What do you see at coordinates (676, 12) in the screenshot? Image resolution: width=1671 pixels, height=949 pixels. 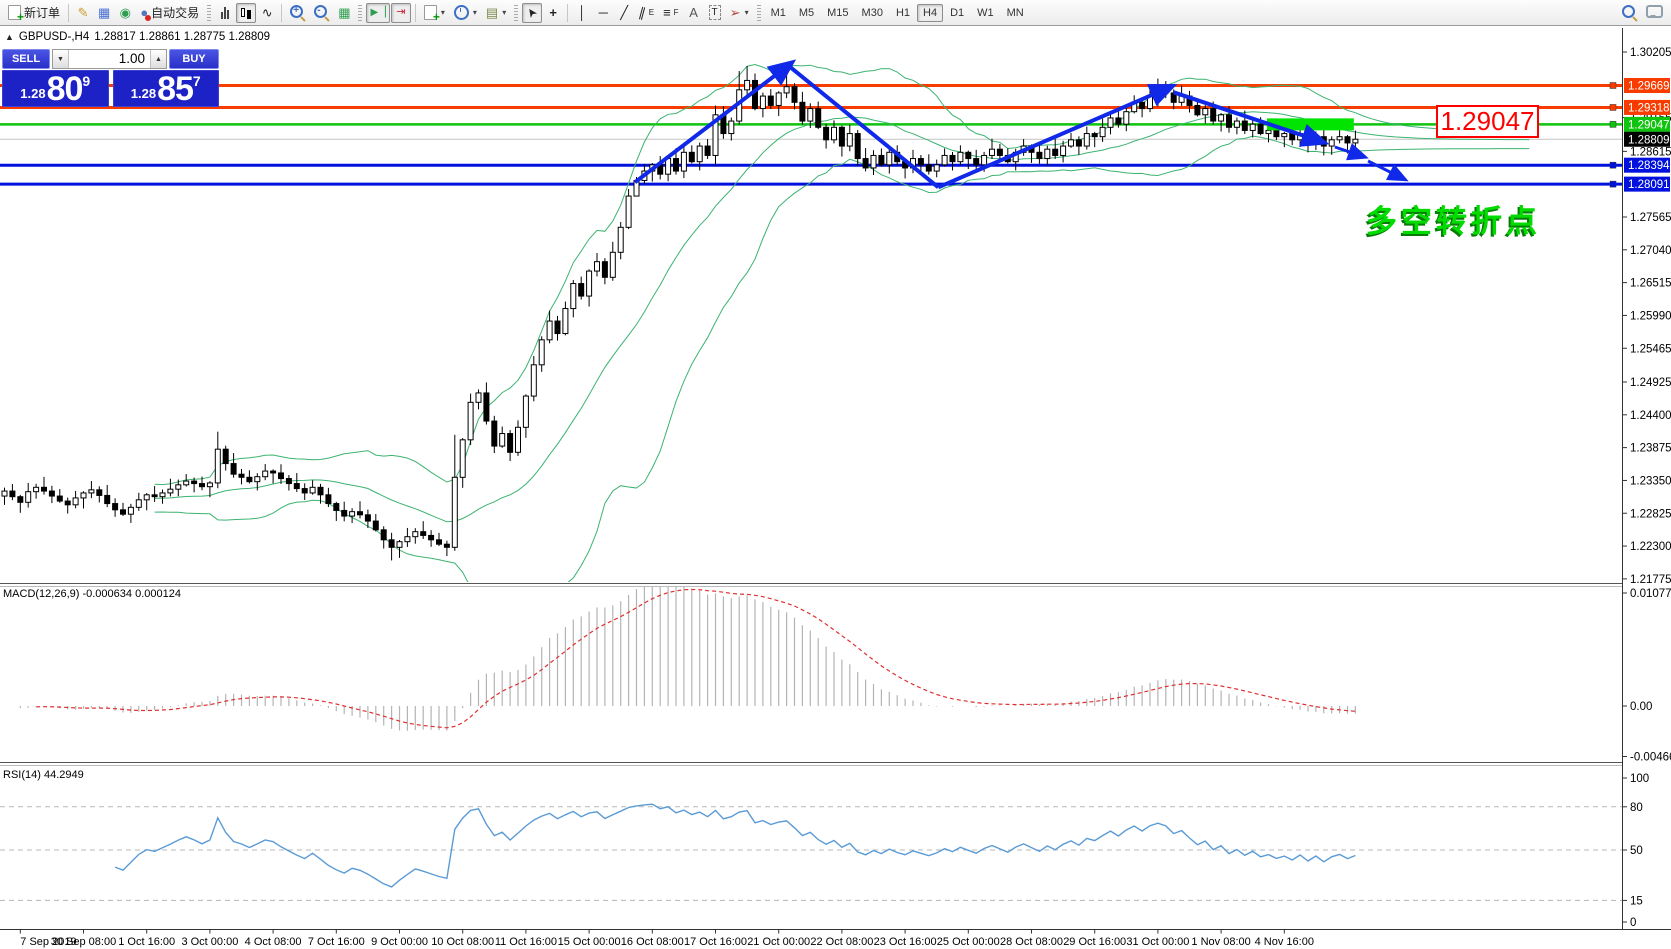 I see `fibo-sub-label: F` at bounding box center [676, 12].